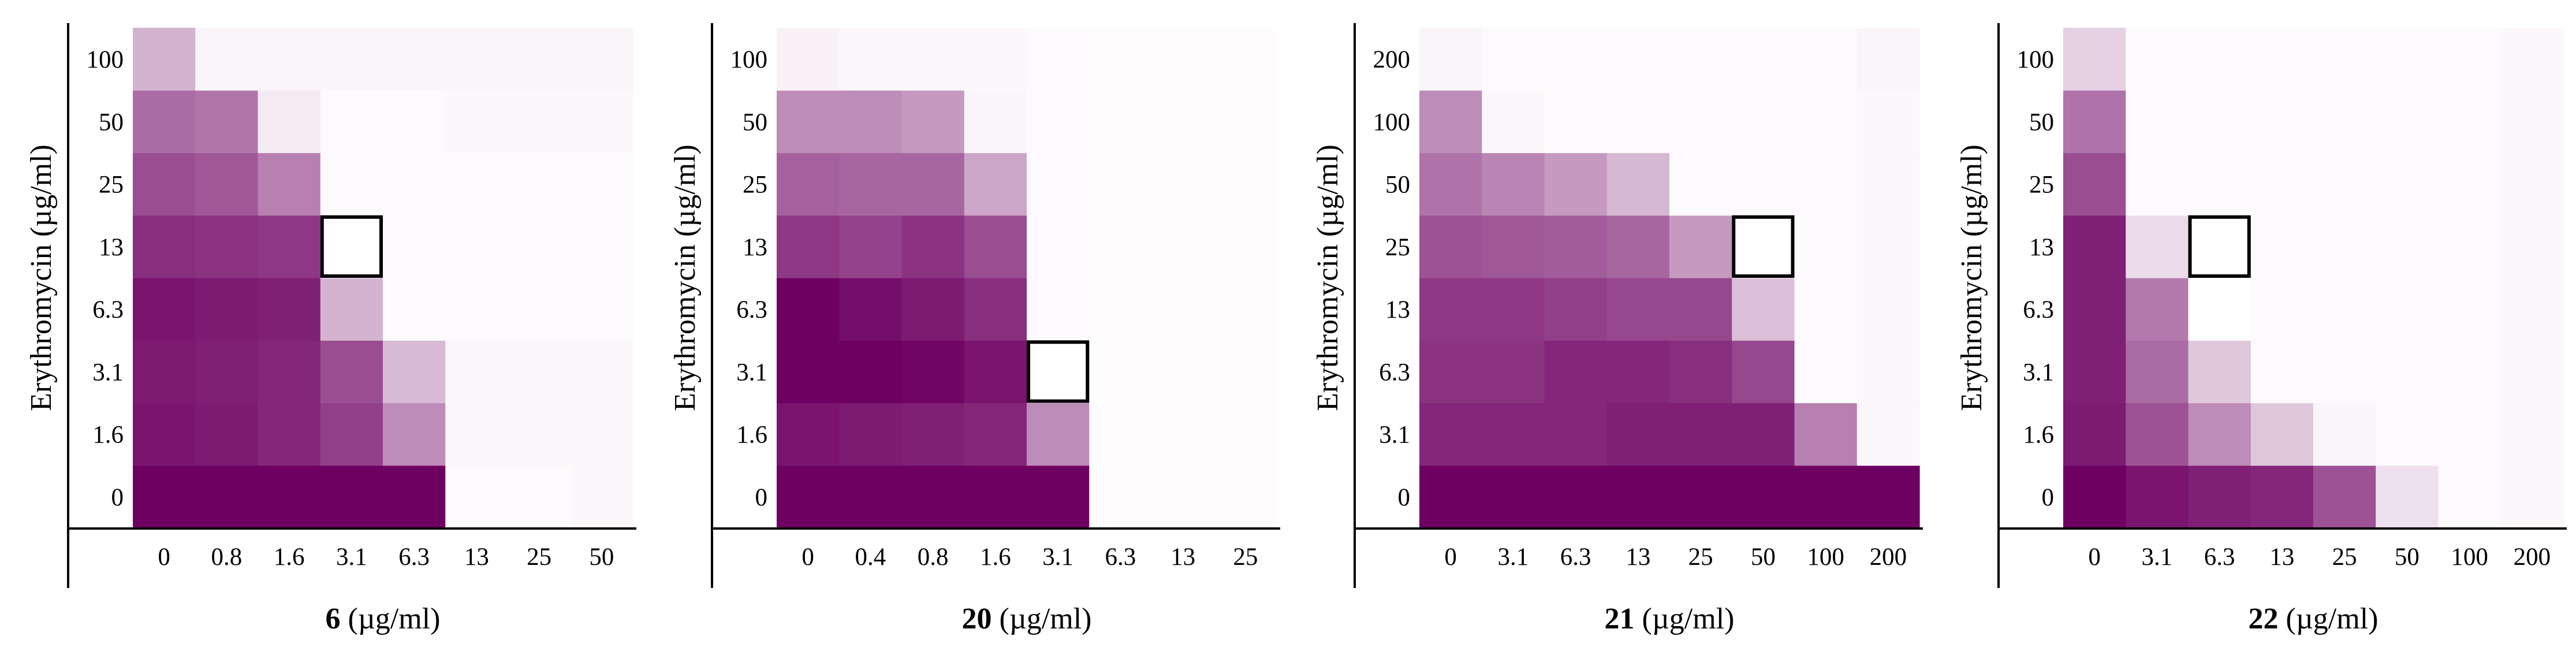 This screenshot has height=655, width=2576. What do you see at coordinates (2041, 247) in the screenshot?
I see `y-tick-label: 13` at bounding box center [2041, 247].